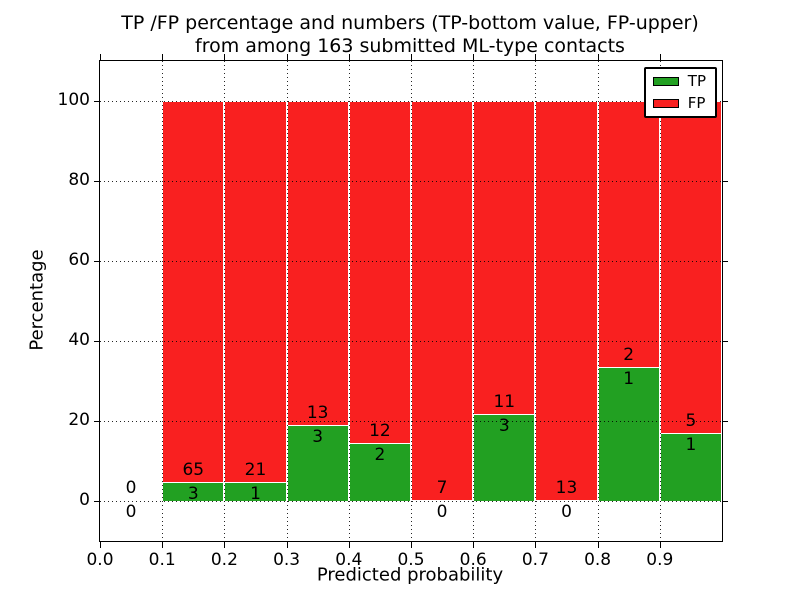  I want to click on y-tick-label: 0, so click(84, 500).